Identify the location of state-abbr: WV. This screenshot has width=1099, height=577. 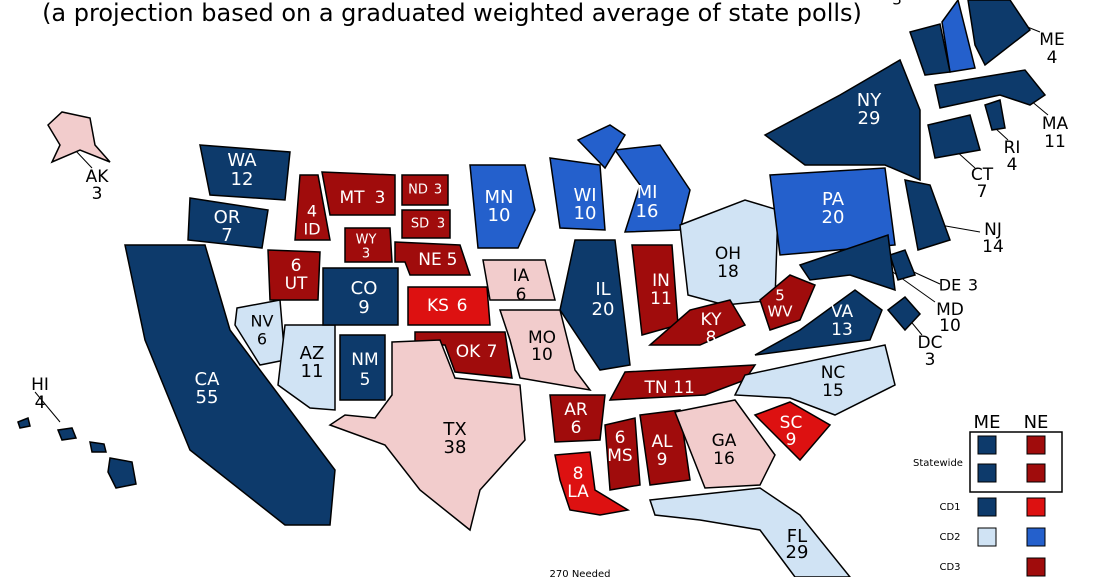
(780, 312).